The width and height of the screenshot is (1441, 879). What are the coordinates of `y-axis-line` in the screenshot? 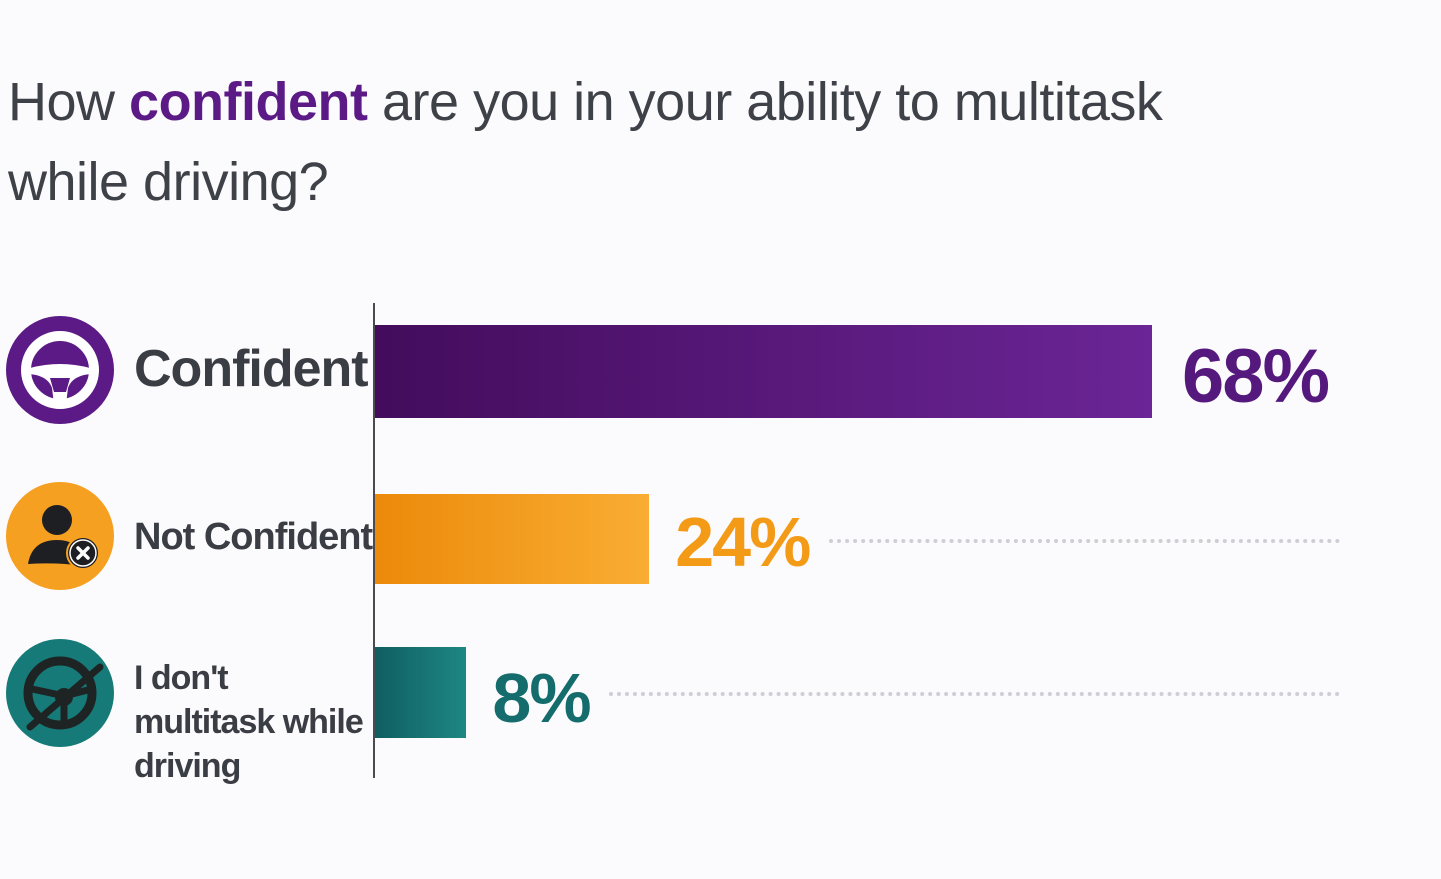 It's located at (374, 540).